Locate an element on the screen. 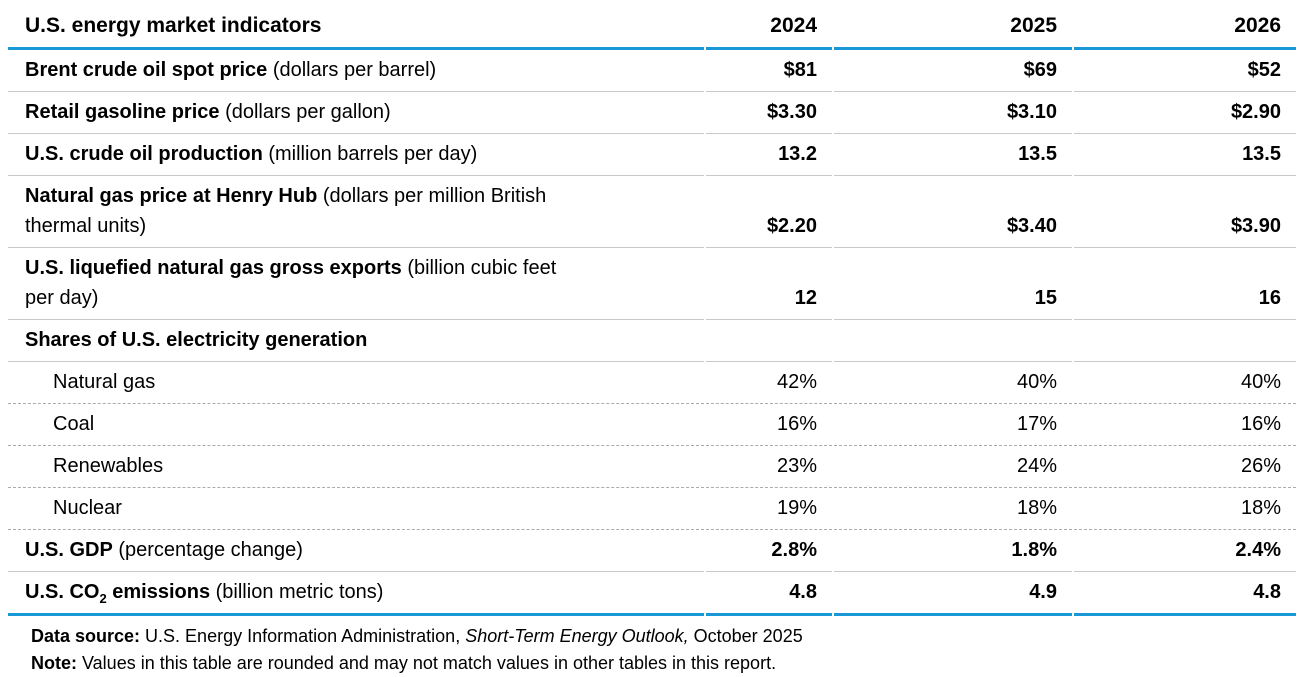 The image size is (1314, 677). section-label-name: Shares of U.S. electricity generation is located at coordinates (196, 340).